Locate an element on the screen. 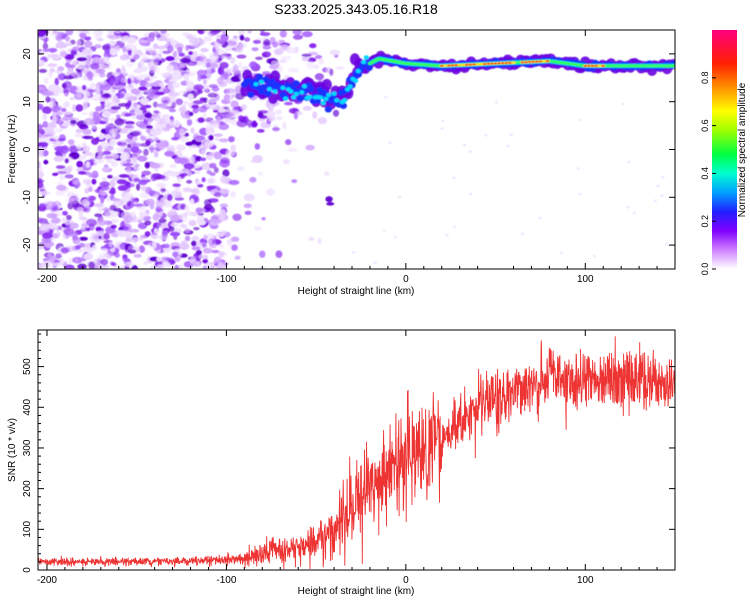 The image size is (750, 600). track-red is located at coordinates (585, 65).